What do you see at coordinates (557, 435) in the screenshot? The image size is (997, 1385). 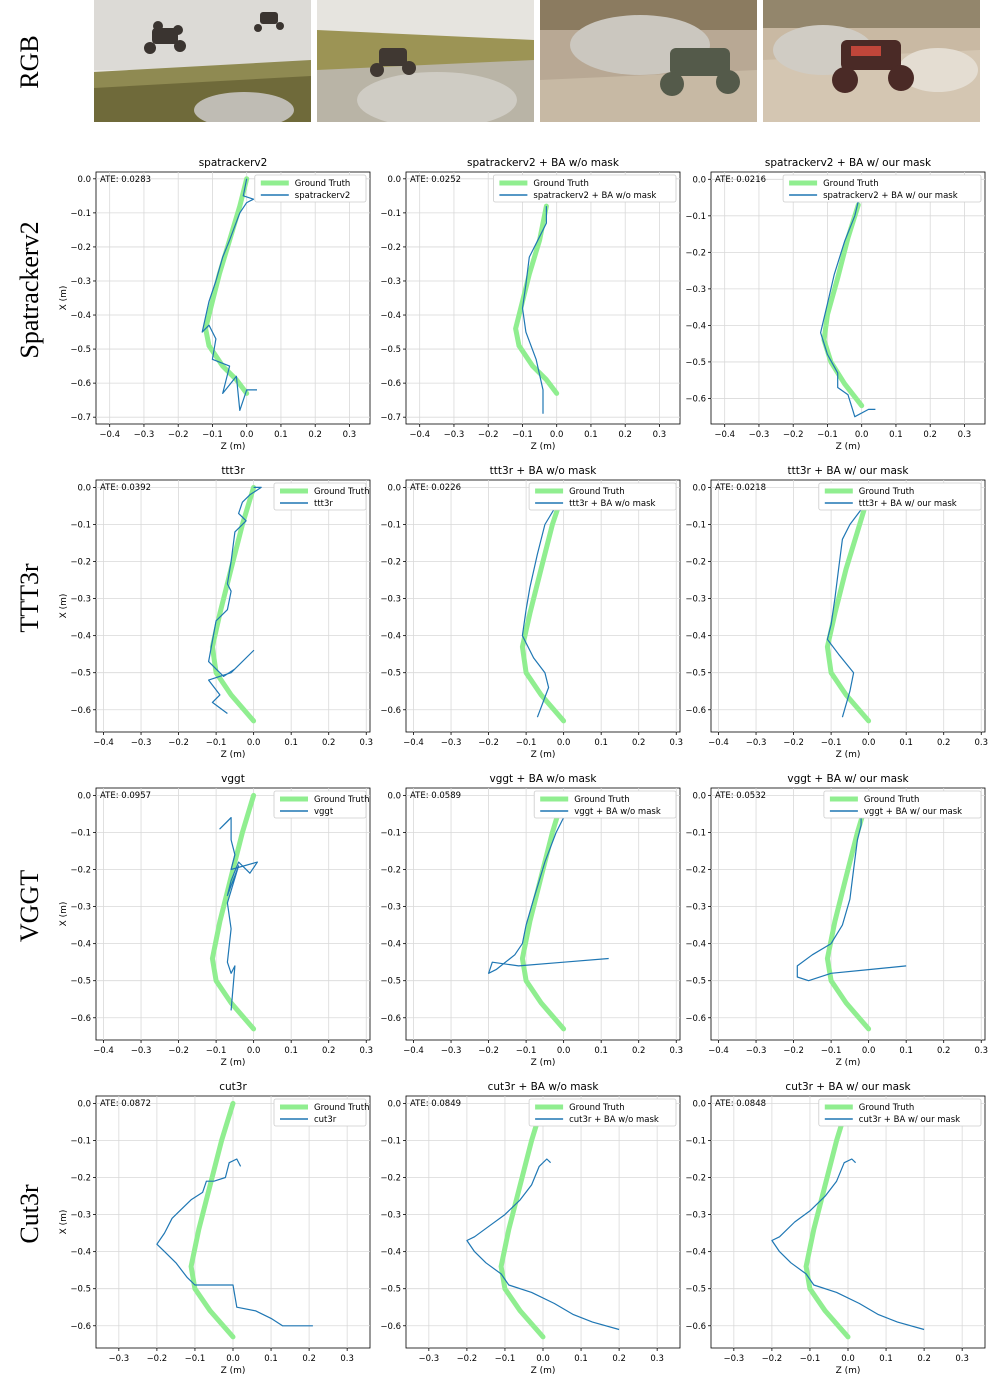 I see `x-tick-label: 0.0` at bounding box center [557, 435].